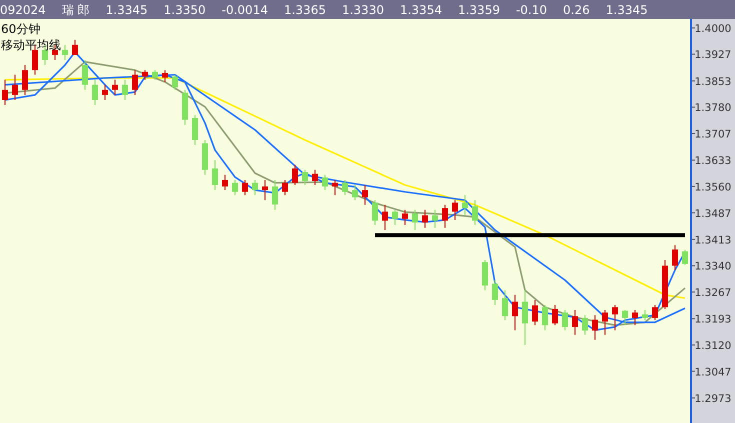  Describe the element at coordinates (713, 108) in the screenshot. I see `y-tick-label: 1.3780` at that location.